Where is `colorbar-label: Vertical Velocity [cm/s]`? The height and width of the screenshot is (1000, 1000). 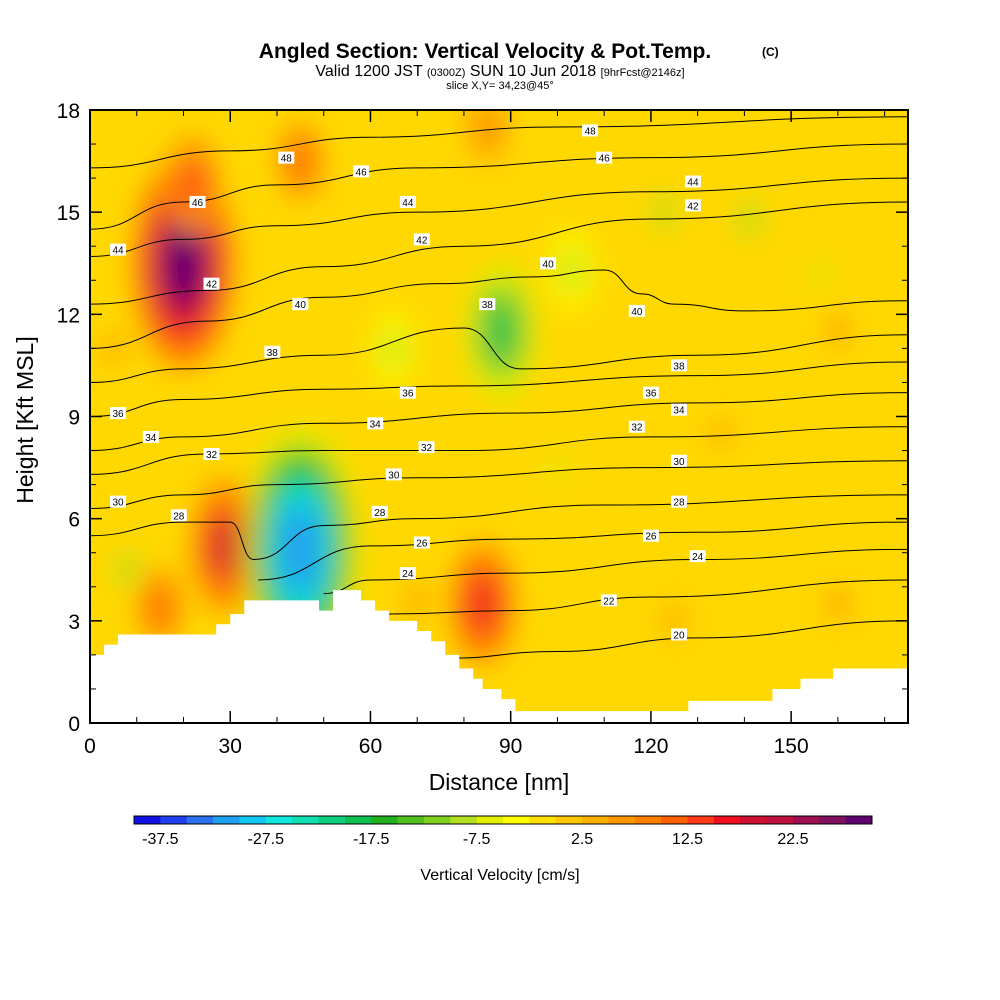 colorbar-label: Vertical Velocity [cm/s] is located at coordinates (499, 875).